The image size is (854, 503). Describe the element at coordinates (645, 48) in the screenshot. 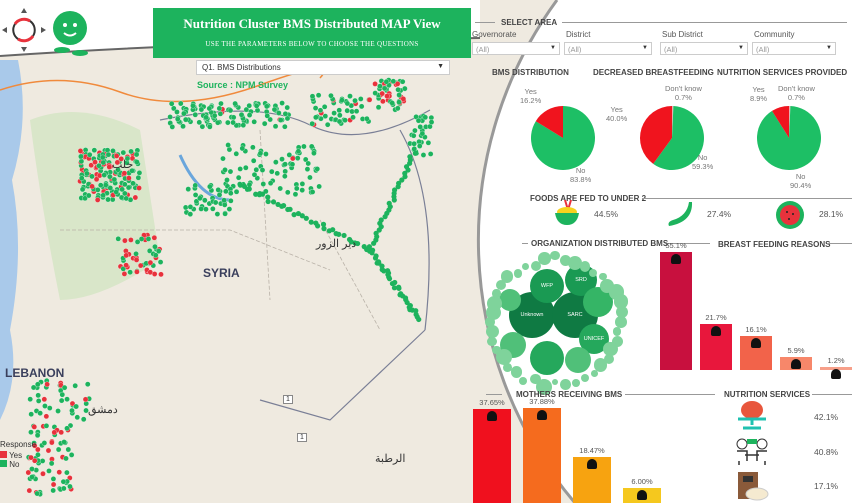

I see `chevron-down-icon: ▼` at that location.